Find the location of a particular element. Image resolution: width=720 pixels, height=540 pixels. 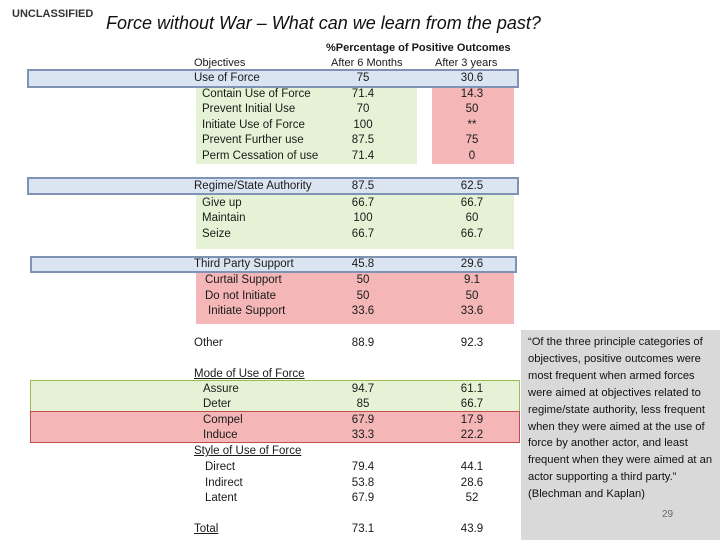

section-heading: Style of Use of Force is located at coordinates (360, 451).